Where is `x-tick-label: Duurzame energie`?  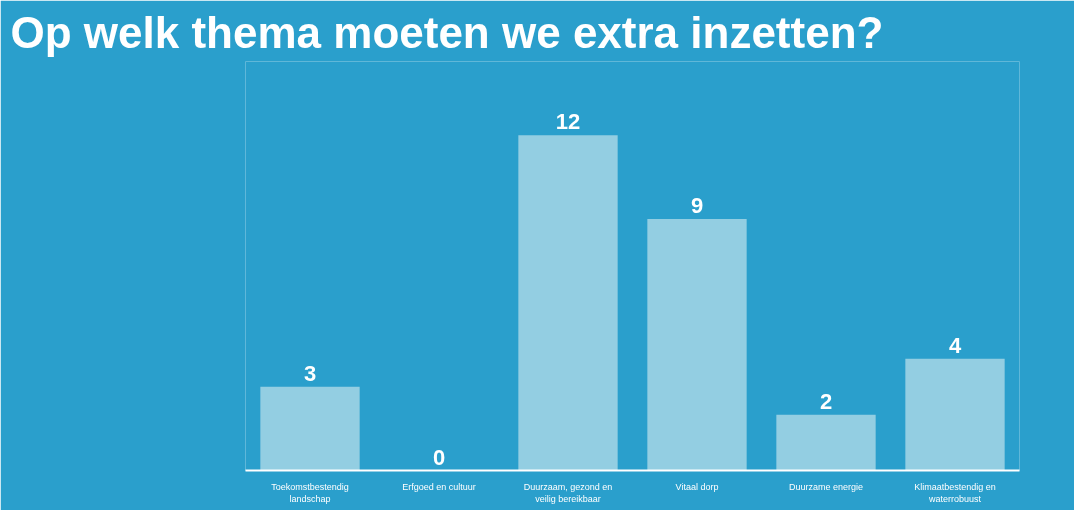 x-tick-label: Duurzame energie is located at coordinates (826, 486).